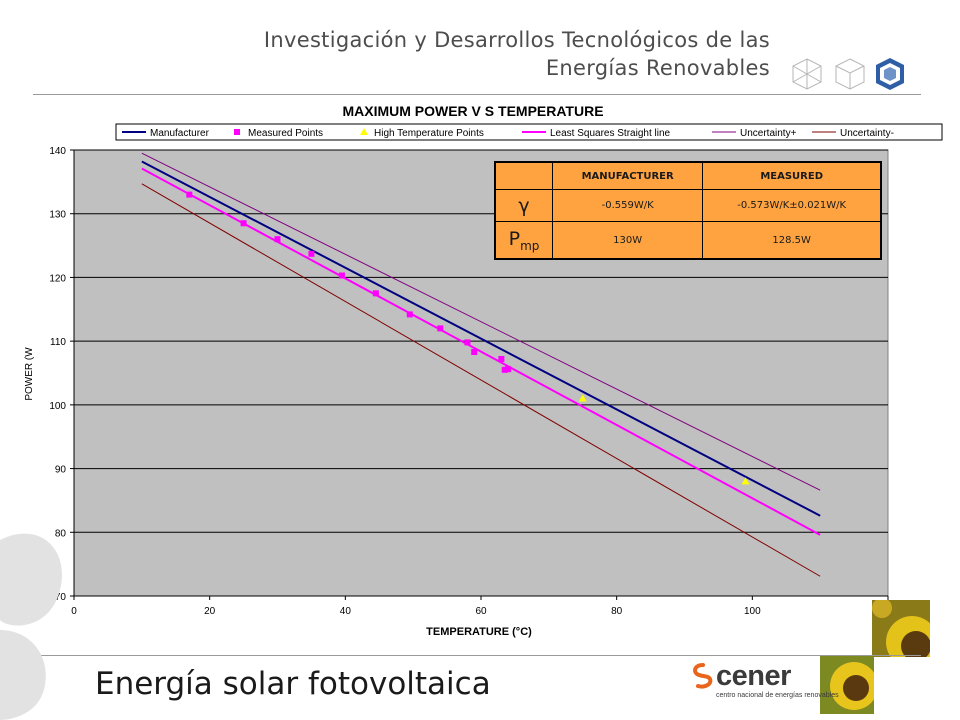  I want to click on table-pmp-manufacturer: 130W, so click(627, 240).